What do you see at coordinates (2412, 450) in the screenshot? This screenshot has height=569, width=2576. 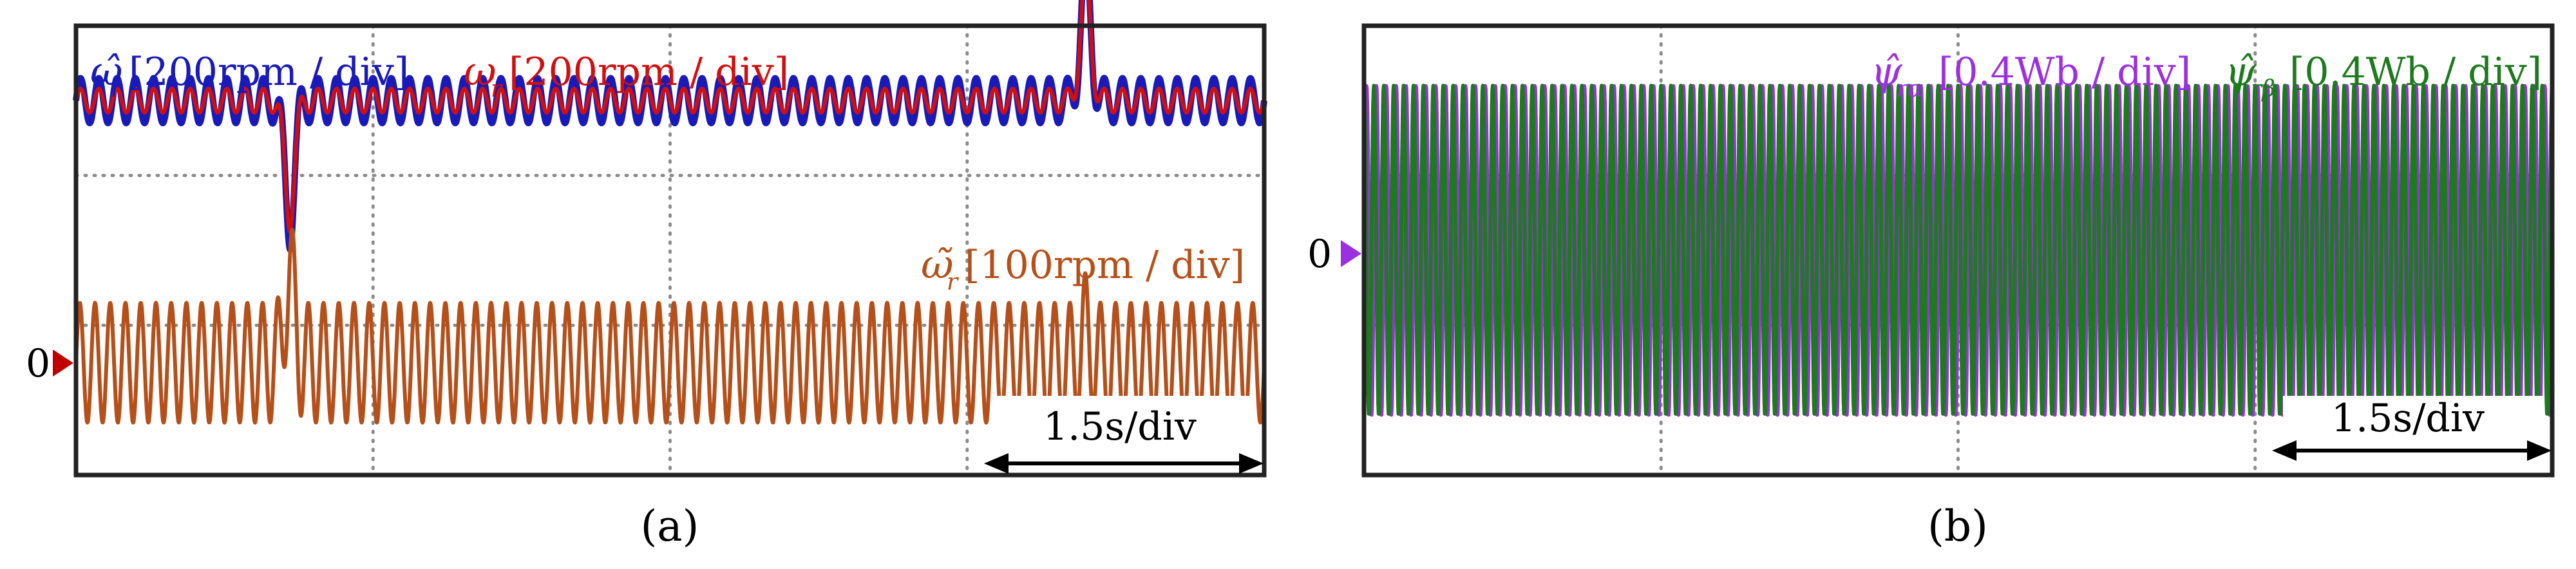 I see `panel-b-timescale-arrow` at bounding box center [2412, 450].